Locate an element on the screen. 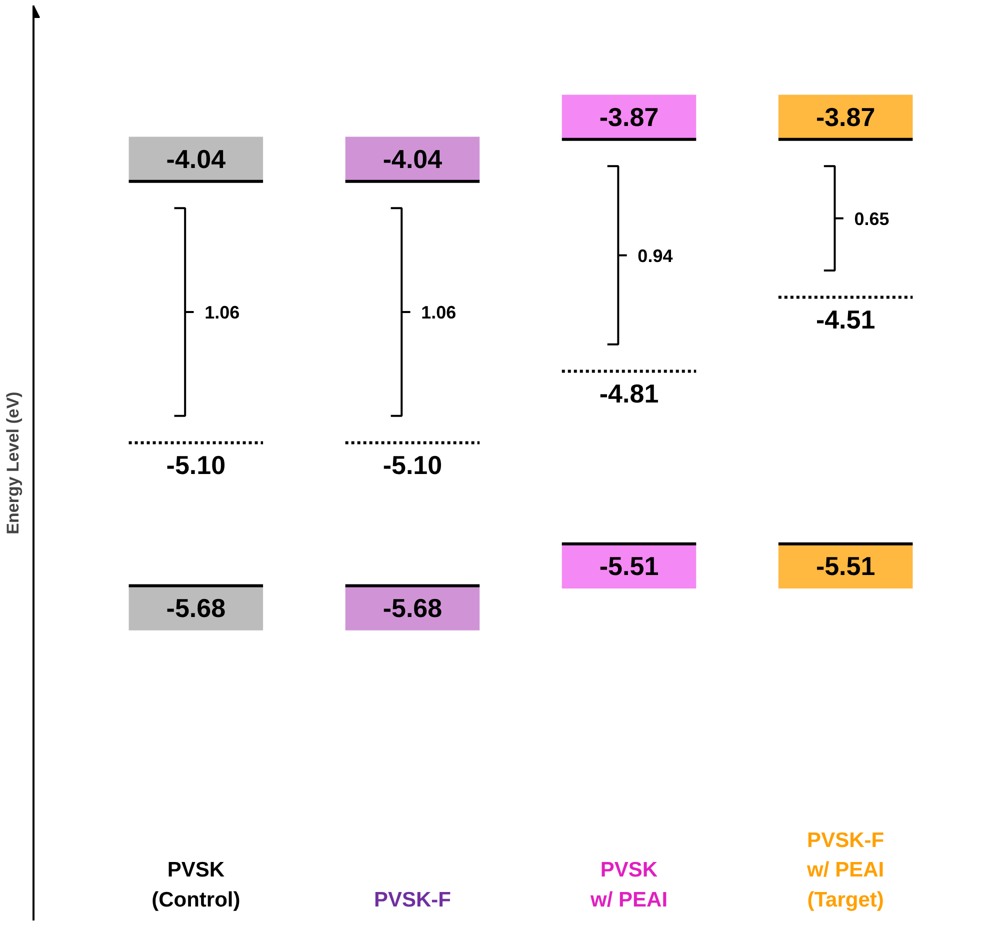 Image resolution: width=987 pixels, height=932 pixels. text: Energy Level (eV) is located at coordinates (13, 463).